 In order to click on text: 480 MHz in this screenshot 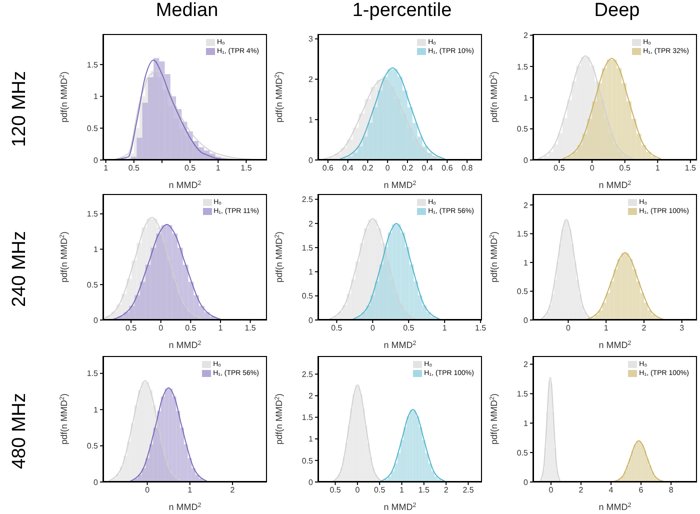, I will do `click(20, 432)`.